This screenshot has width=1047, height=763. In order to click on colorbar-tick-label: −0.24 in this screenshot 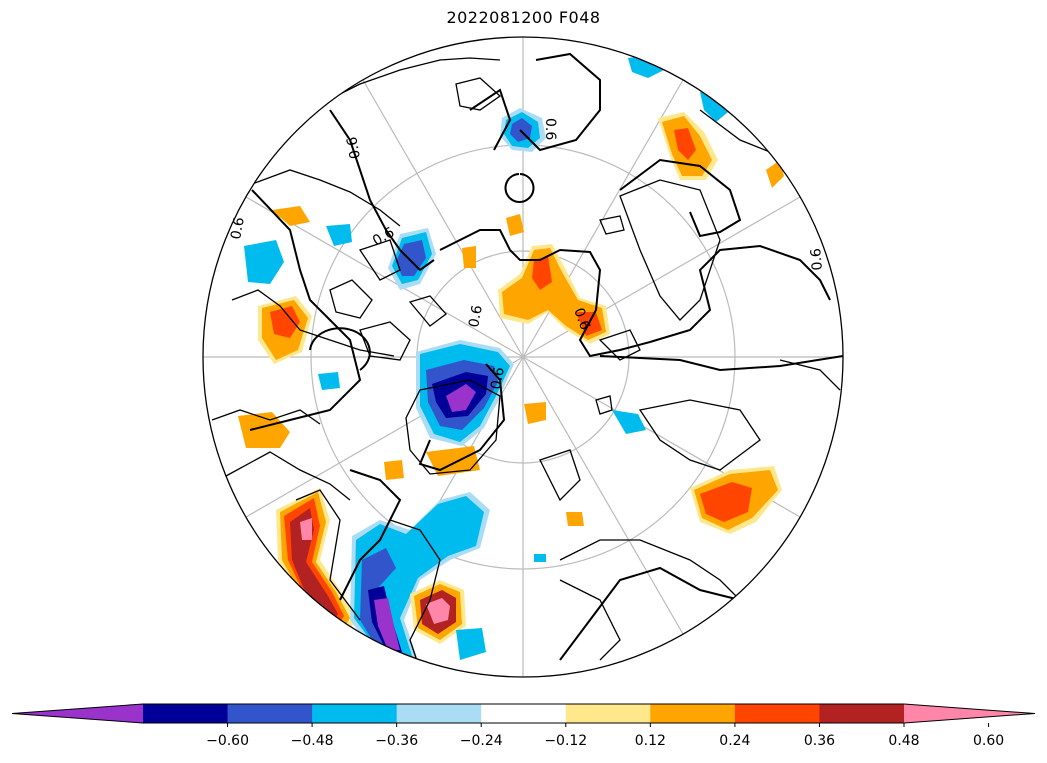, I will do `click(481, 741)`.